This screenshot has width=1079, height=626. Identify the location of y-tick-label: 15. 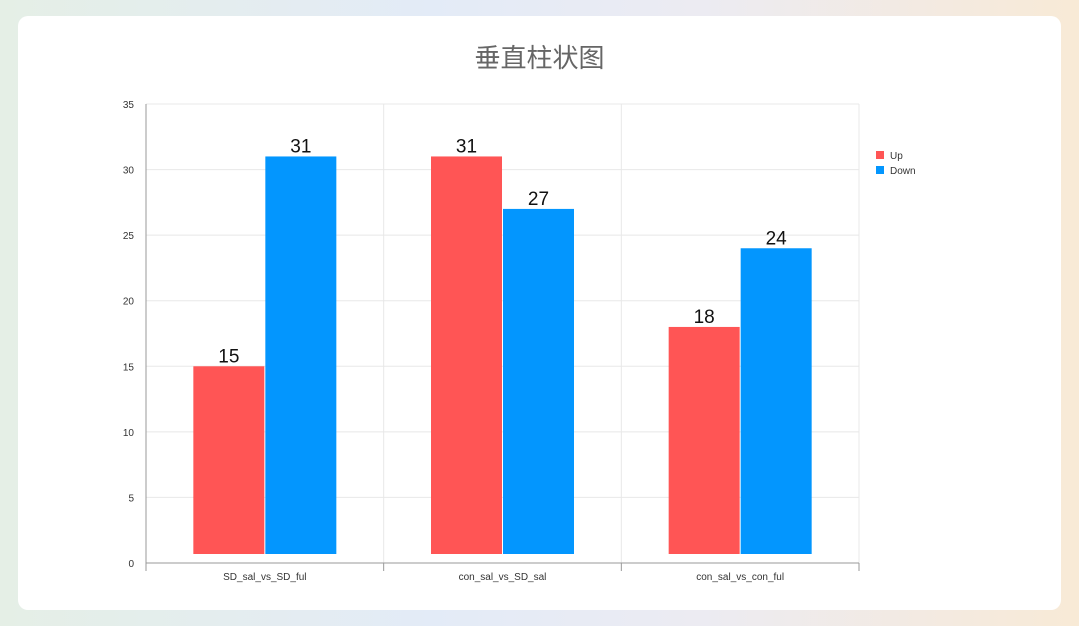
(129, 367).